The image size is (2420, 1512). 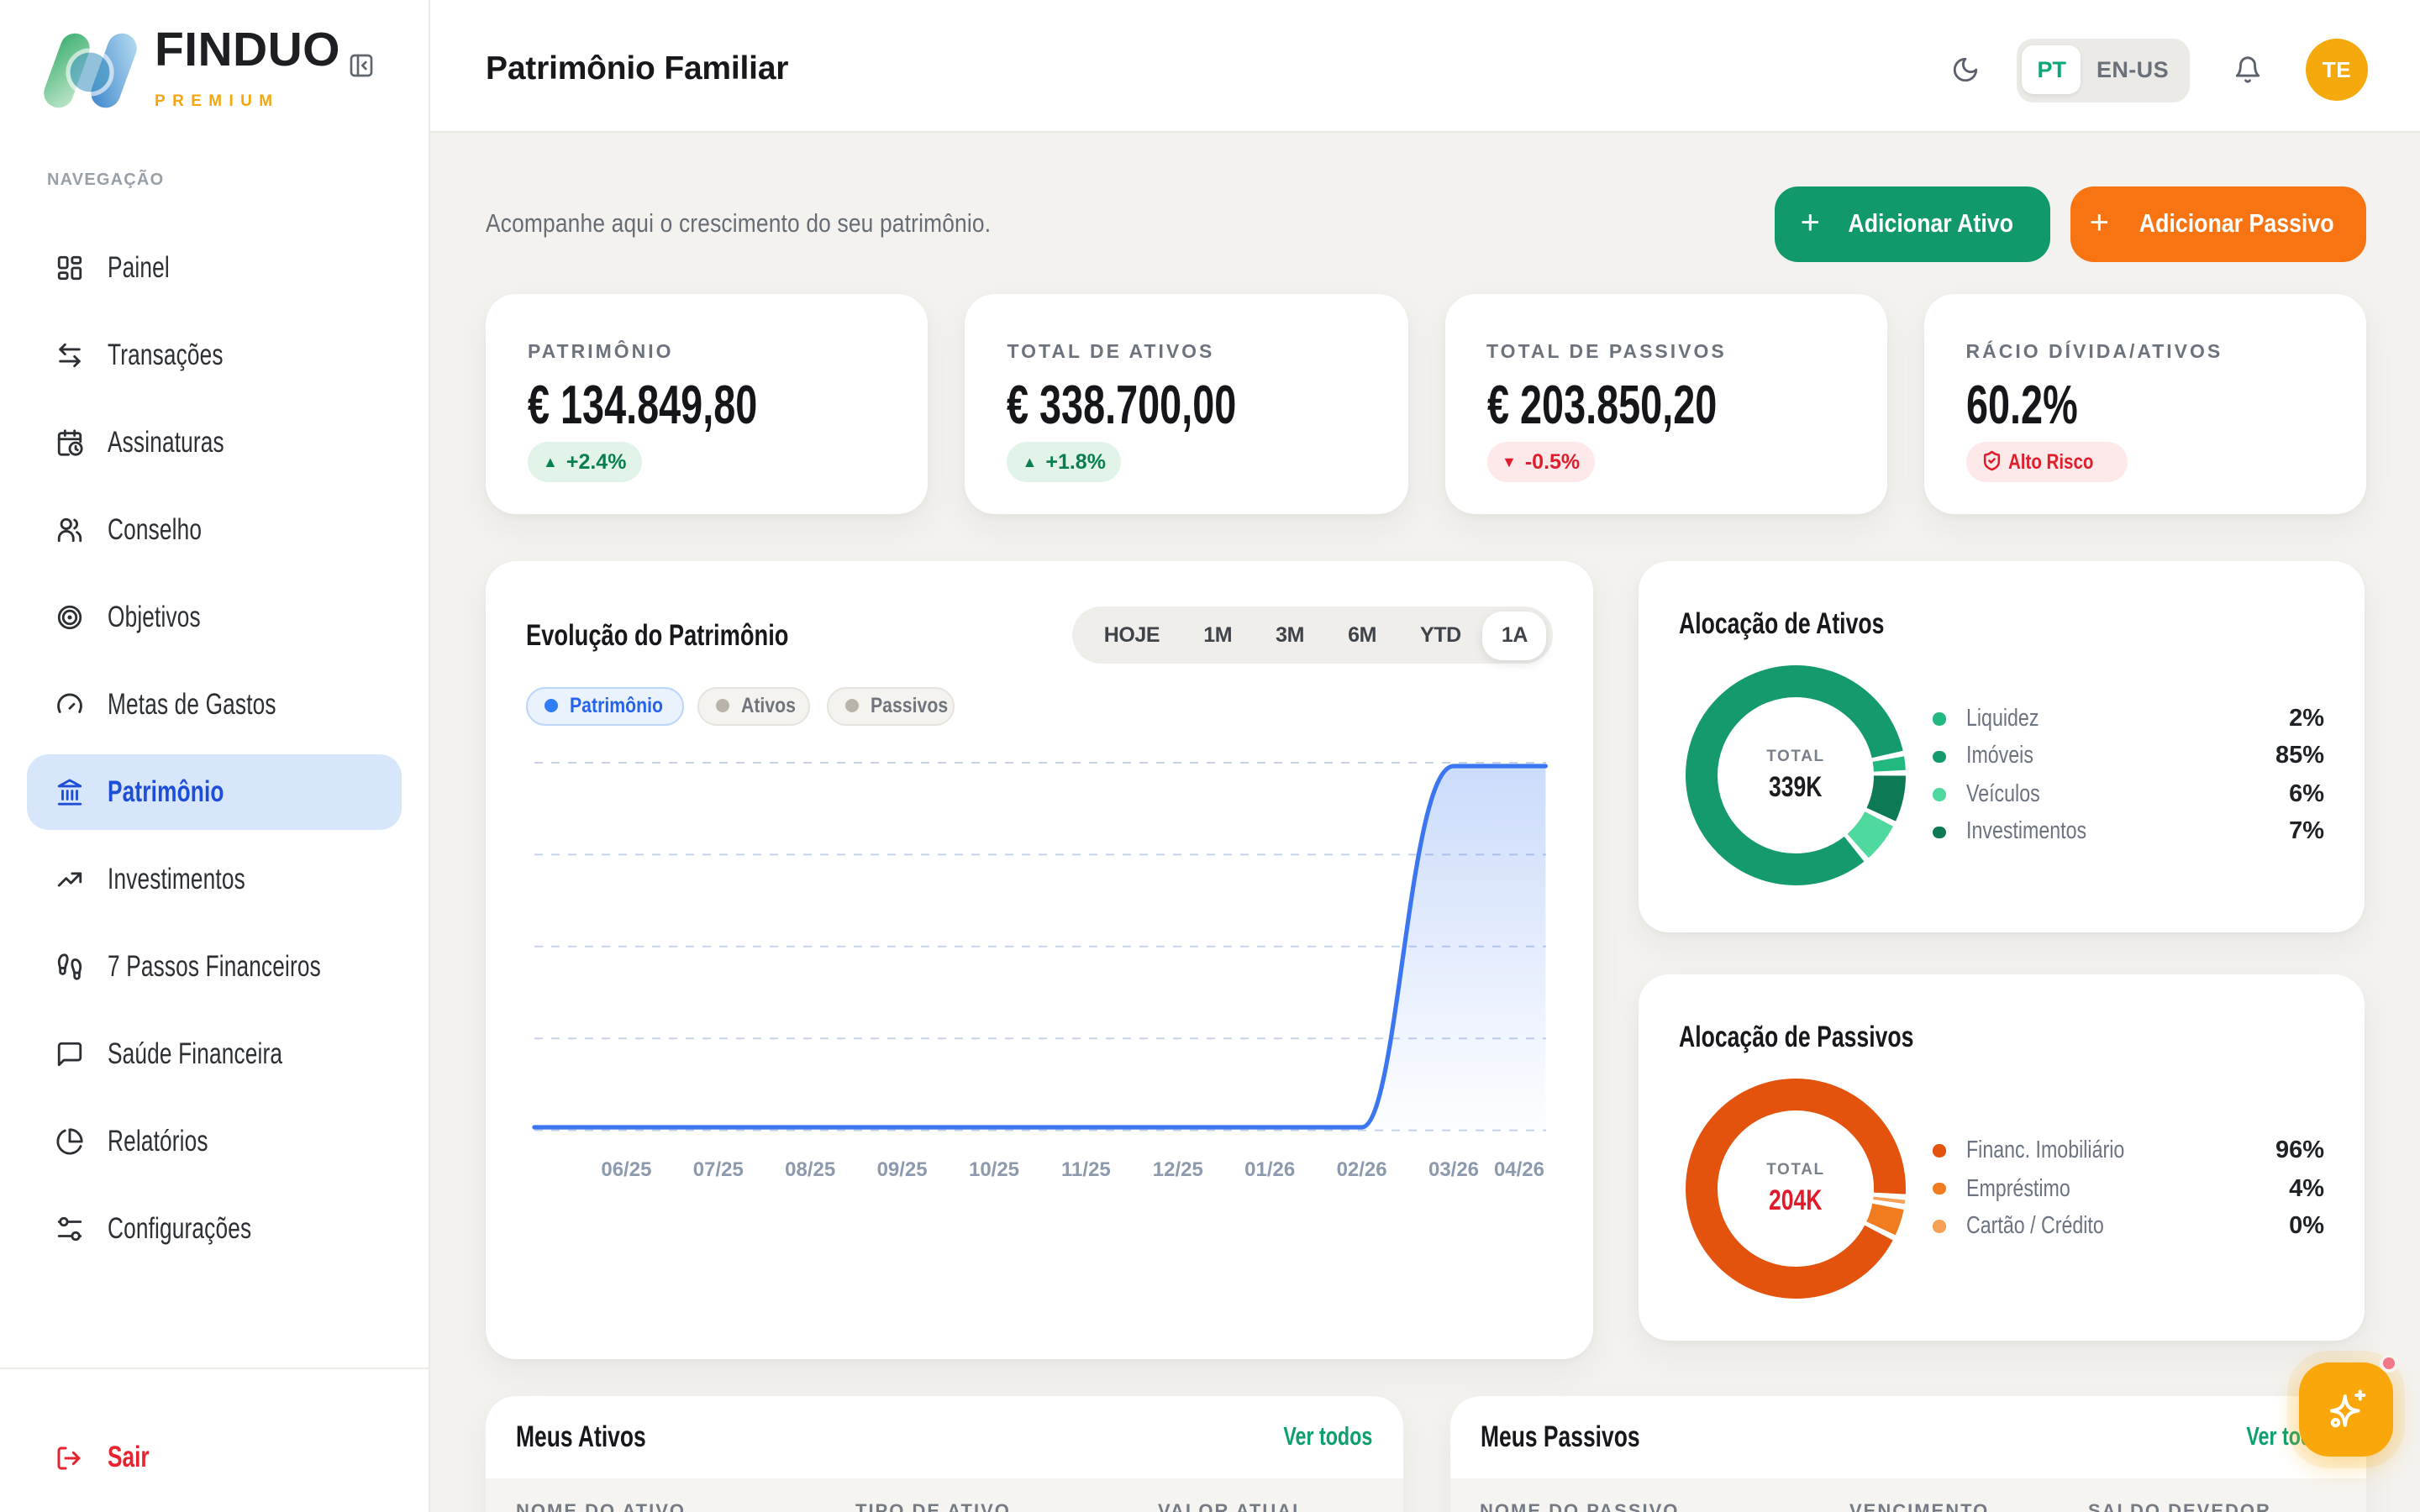 What do you see at coordinates (1453, 1169) in the screenshot?
I see `svg-text: 03/26` at bounding box center [1453, 1169].